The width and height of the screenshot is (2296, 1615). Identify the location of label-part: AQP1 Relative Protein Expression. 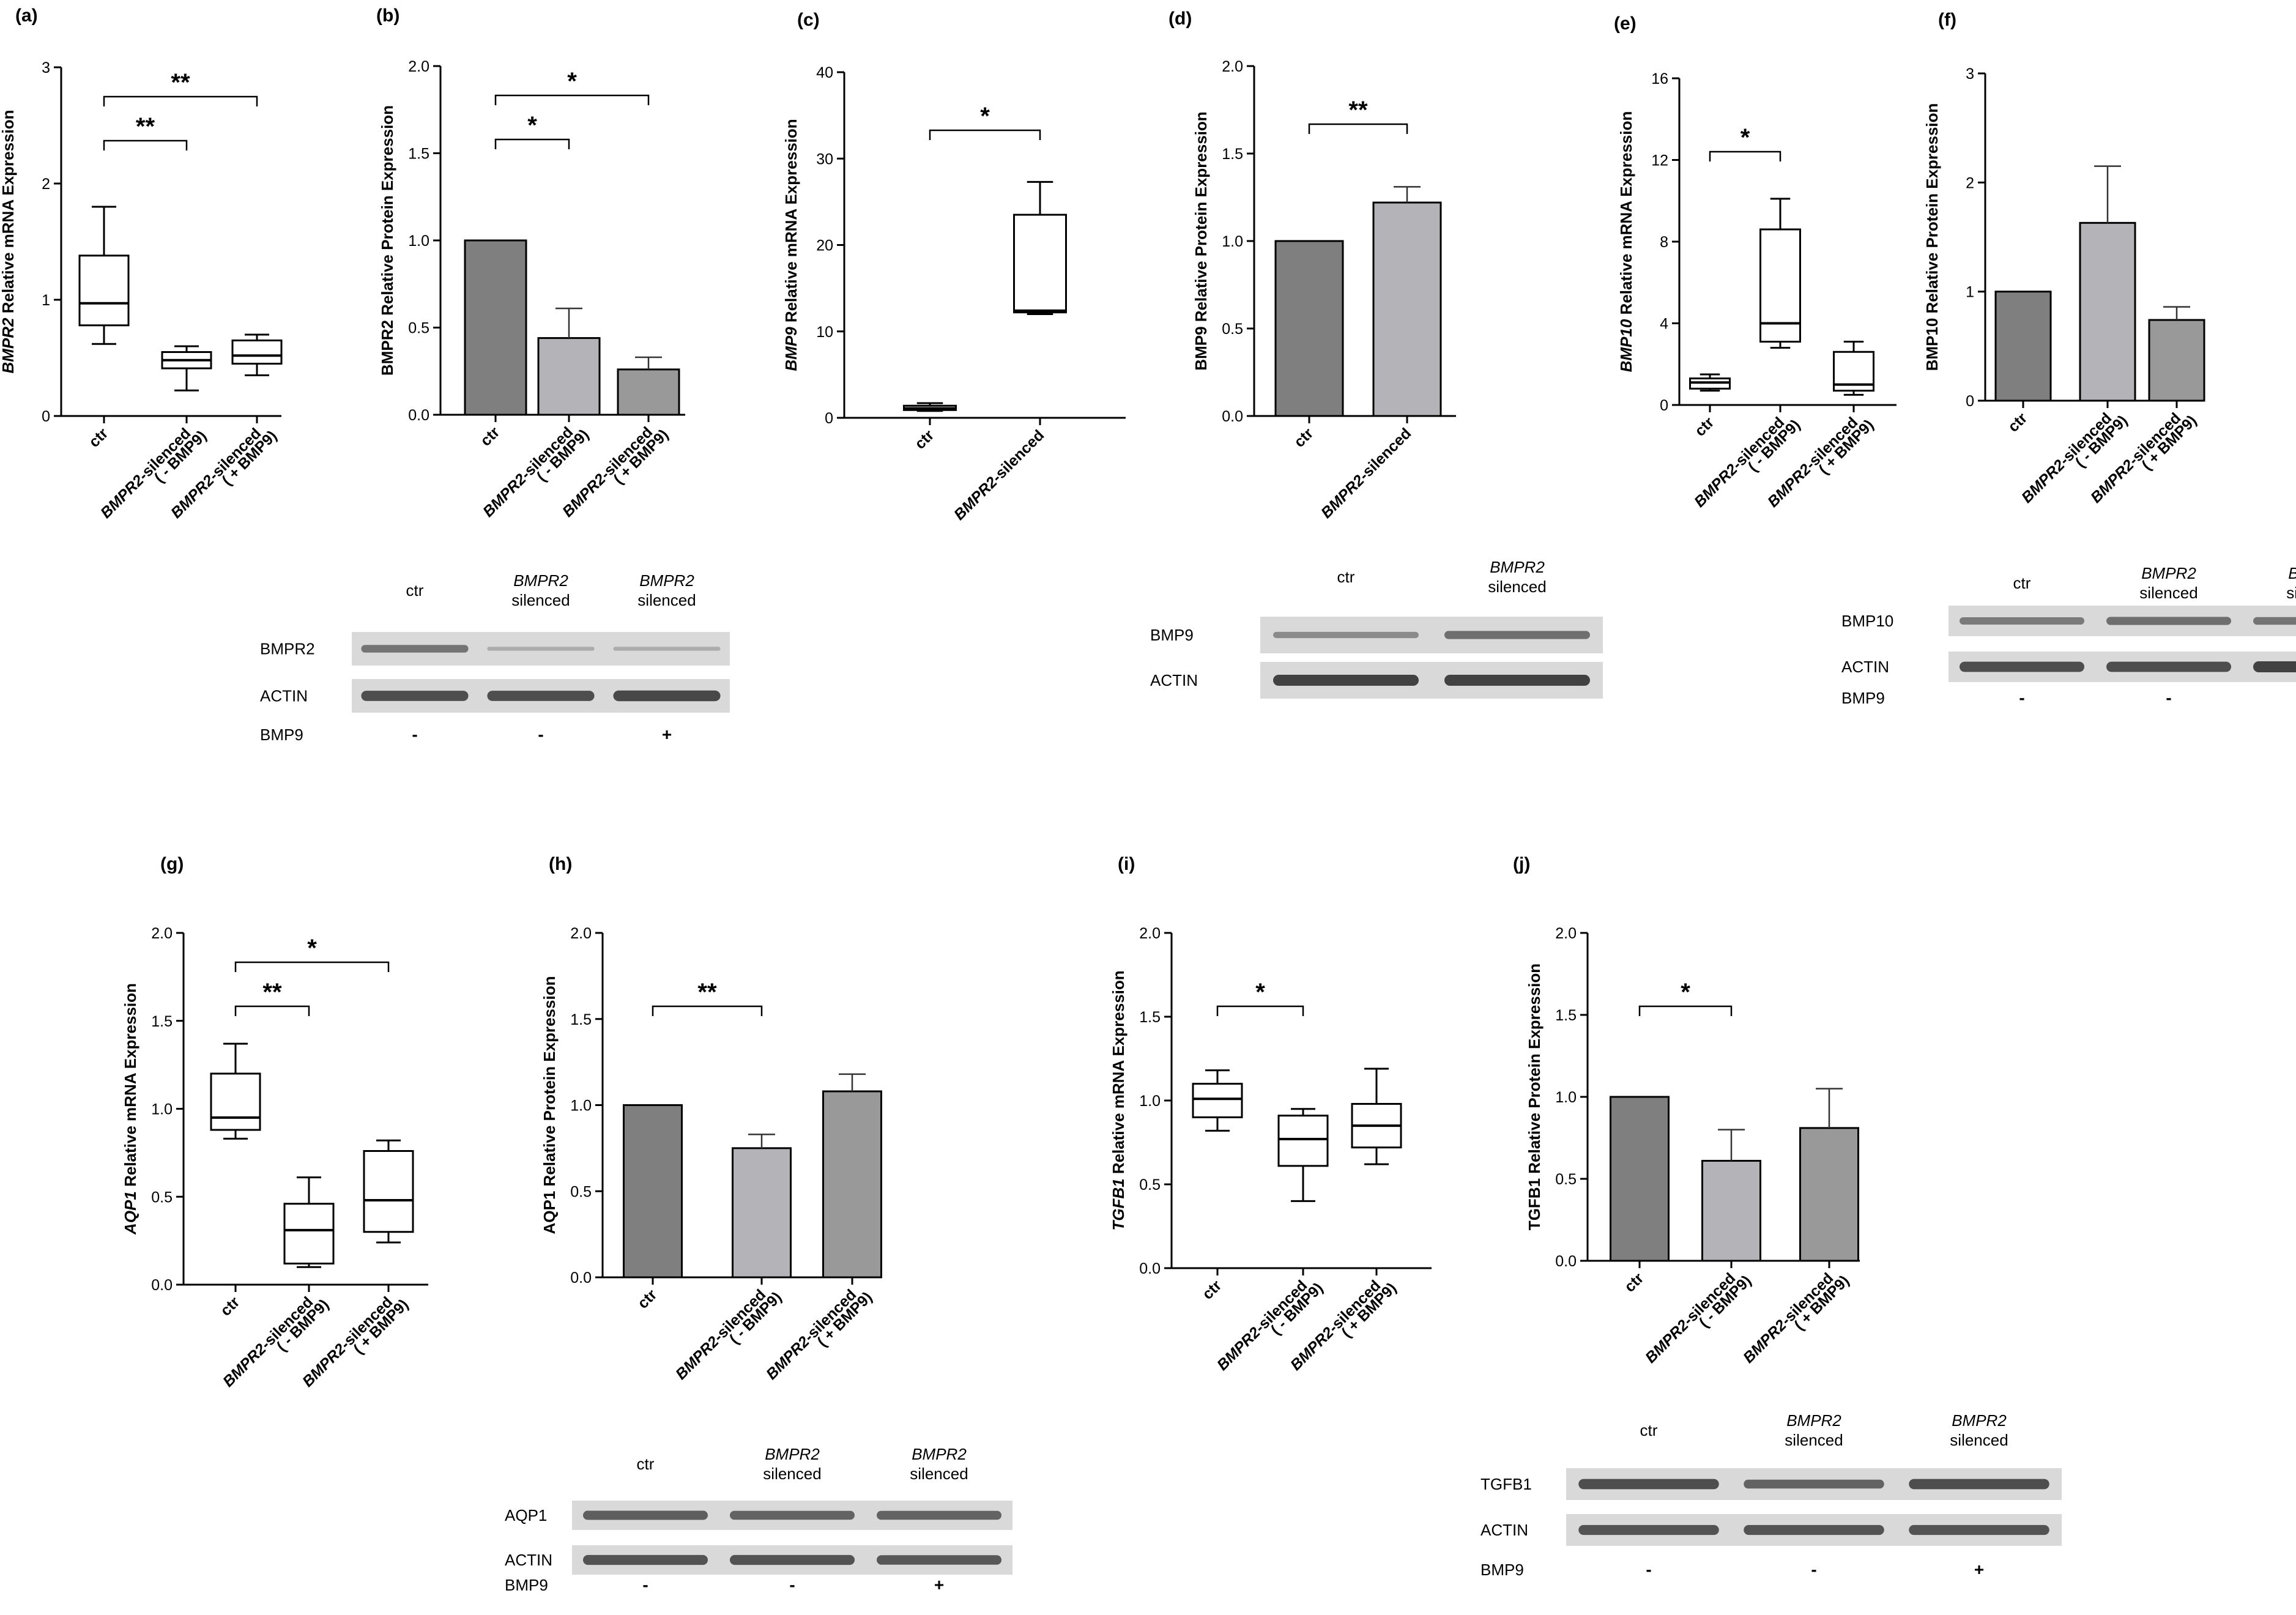
(549, 1105).